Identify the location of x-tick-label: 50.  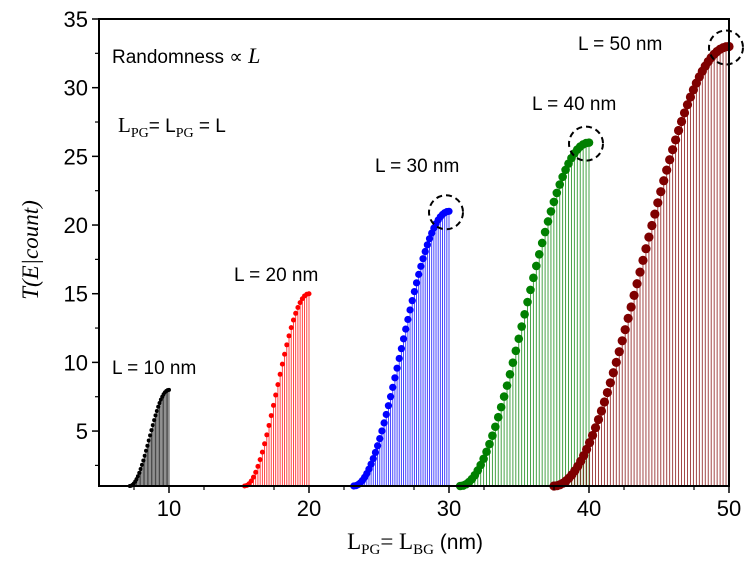
(729, 508).